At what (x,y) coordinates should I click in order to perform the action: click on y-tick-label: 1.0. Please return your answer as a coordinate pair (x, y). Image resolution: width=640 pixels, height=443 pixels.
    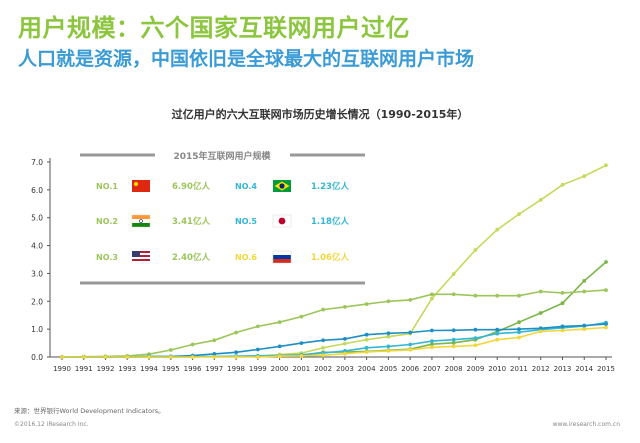
    Looking at the image, I should click on (37, 329).